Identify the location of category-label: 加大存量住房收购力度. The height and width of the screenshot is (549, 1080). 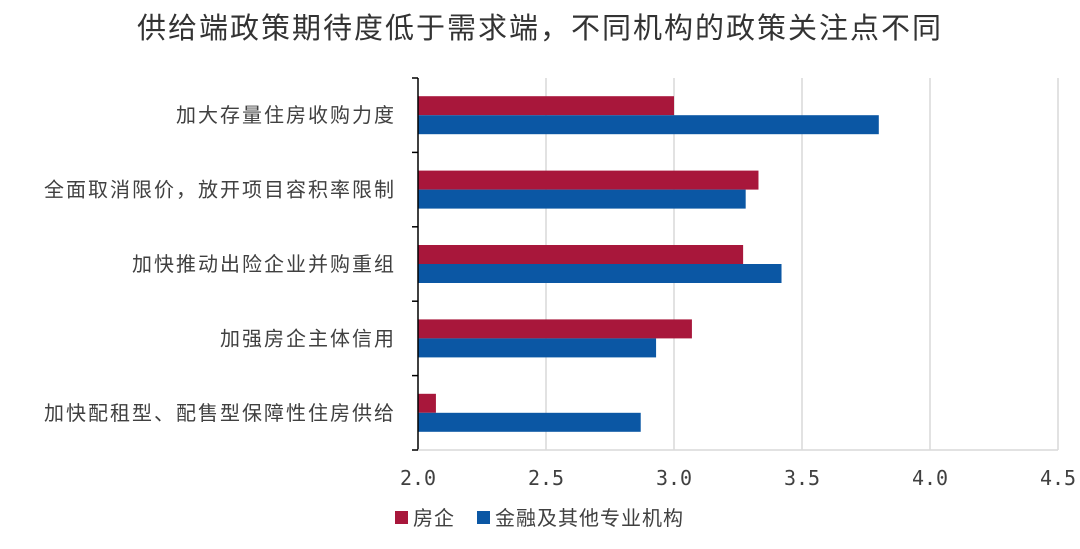
(286, 115).